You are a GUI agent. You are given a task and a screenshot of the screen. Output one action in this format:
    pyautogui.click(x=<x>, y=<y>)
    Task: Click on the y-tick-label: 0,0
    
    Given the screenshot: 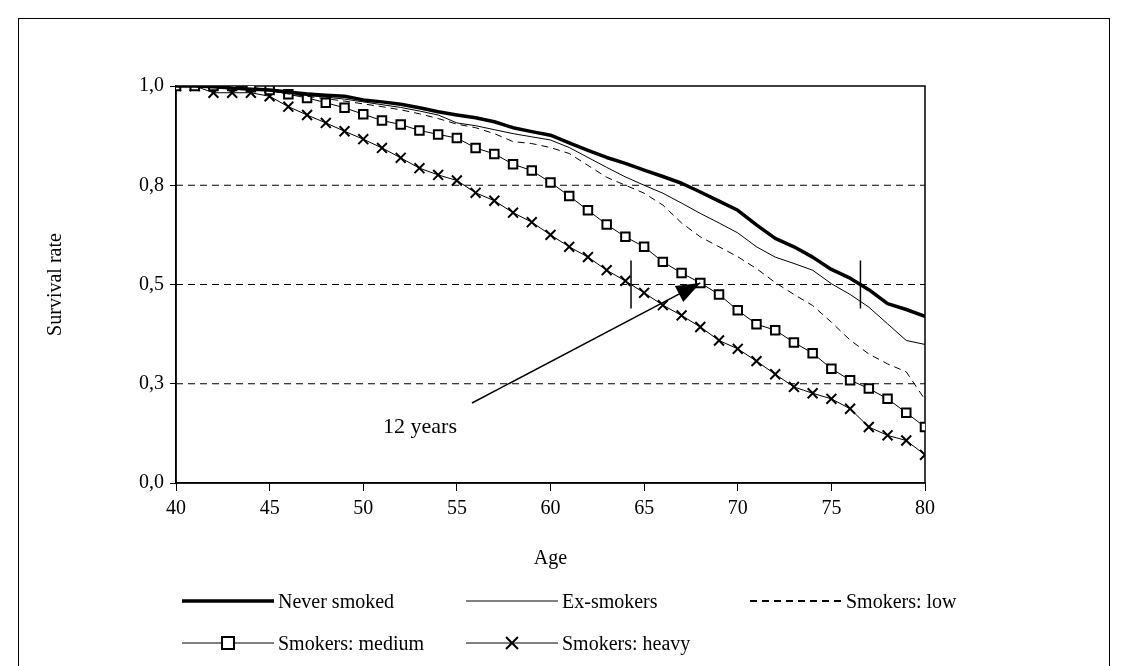 What is the action you would take?
    pyautogui.click(x=151, y=481)
    